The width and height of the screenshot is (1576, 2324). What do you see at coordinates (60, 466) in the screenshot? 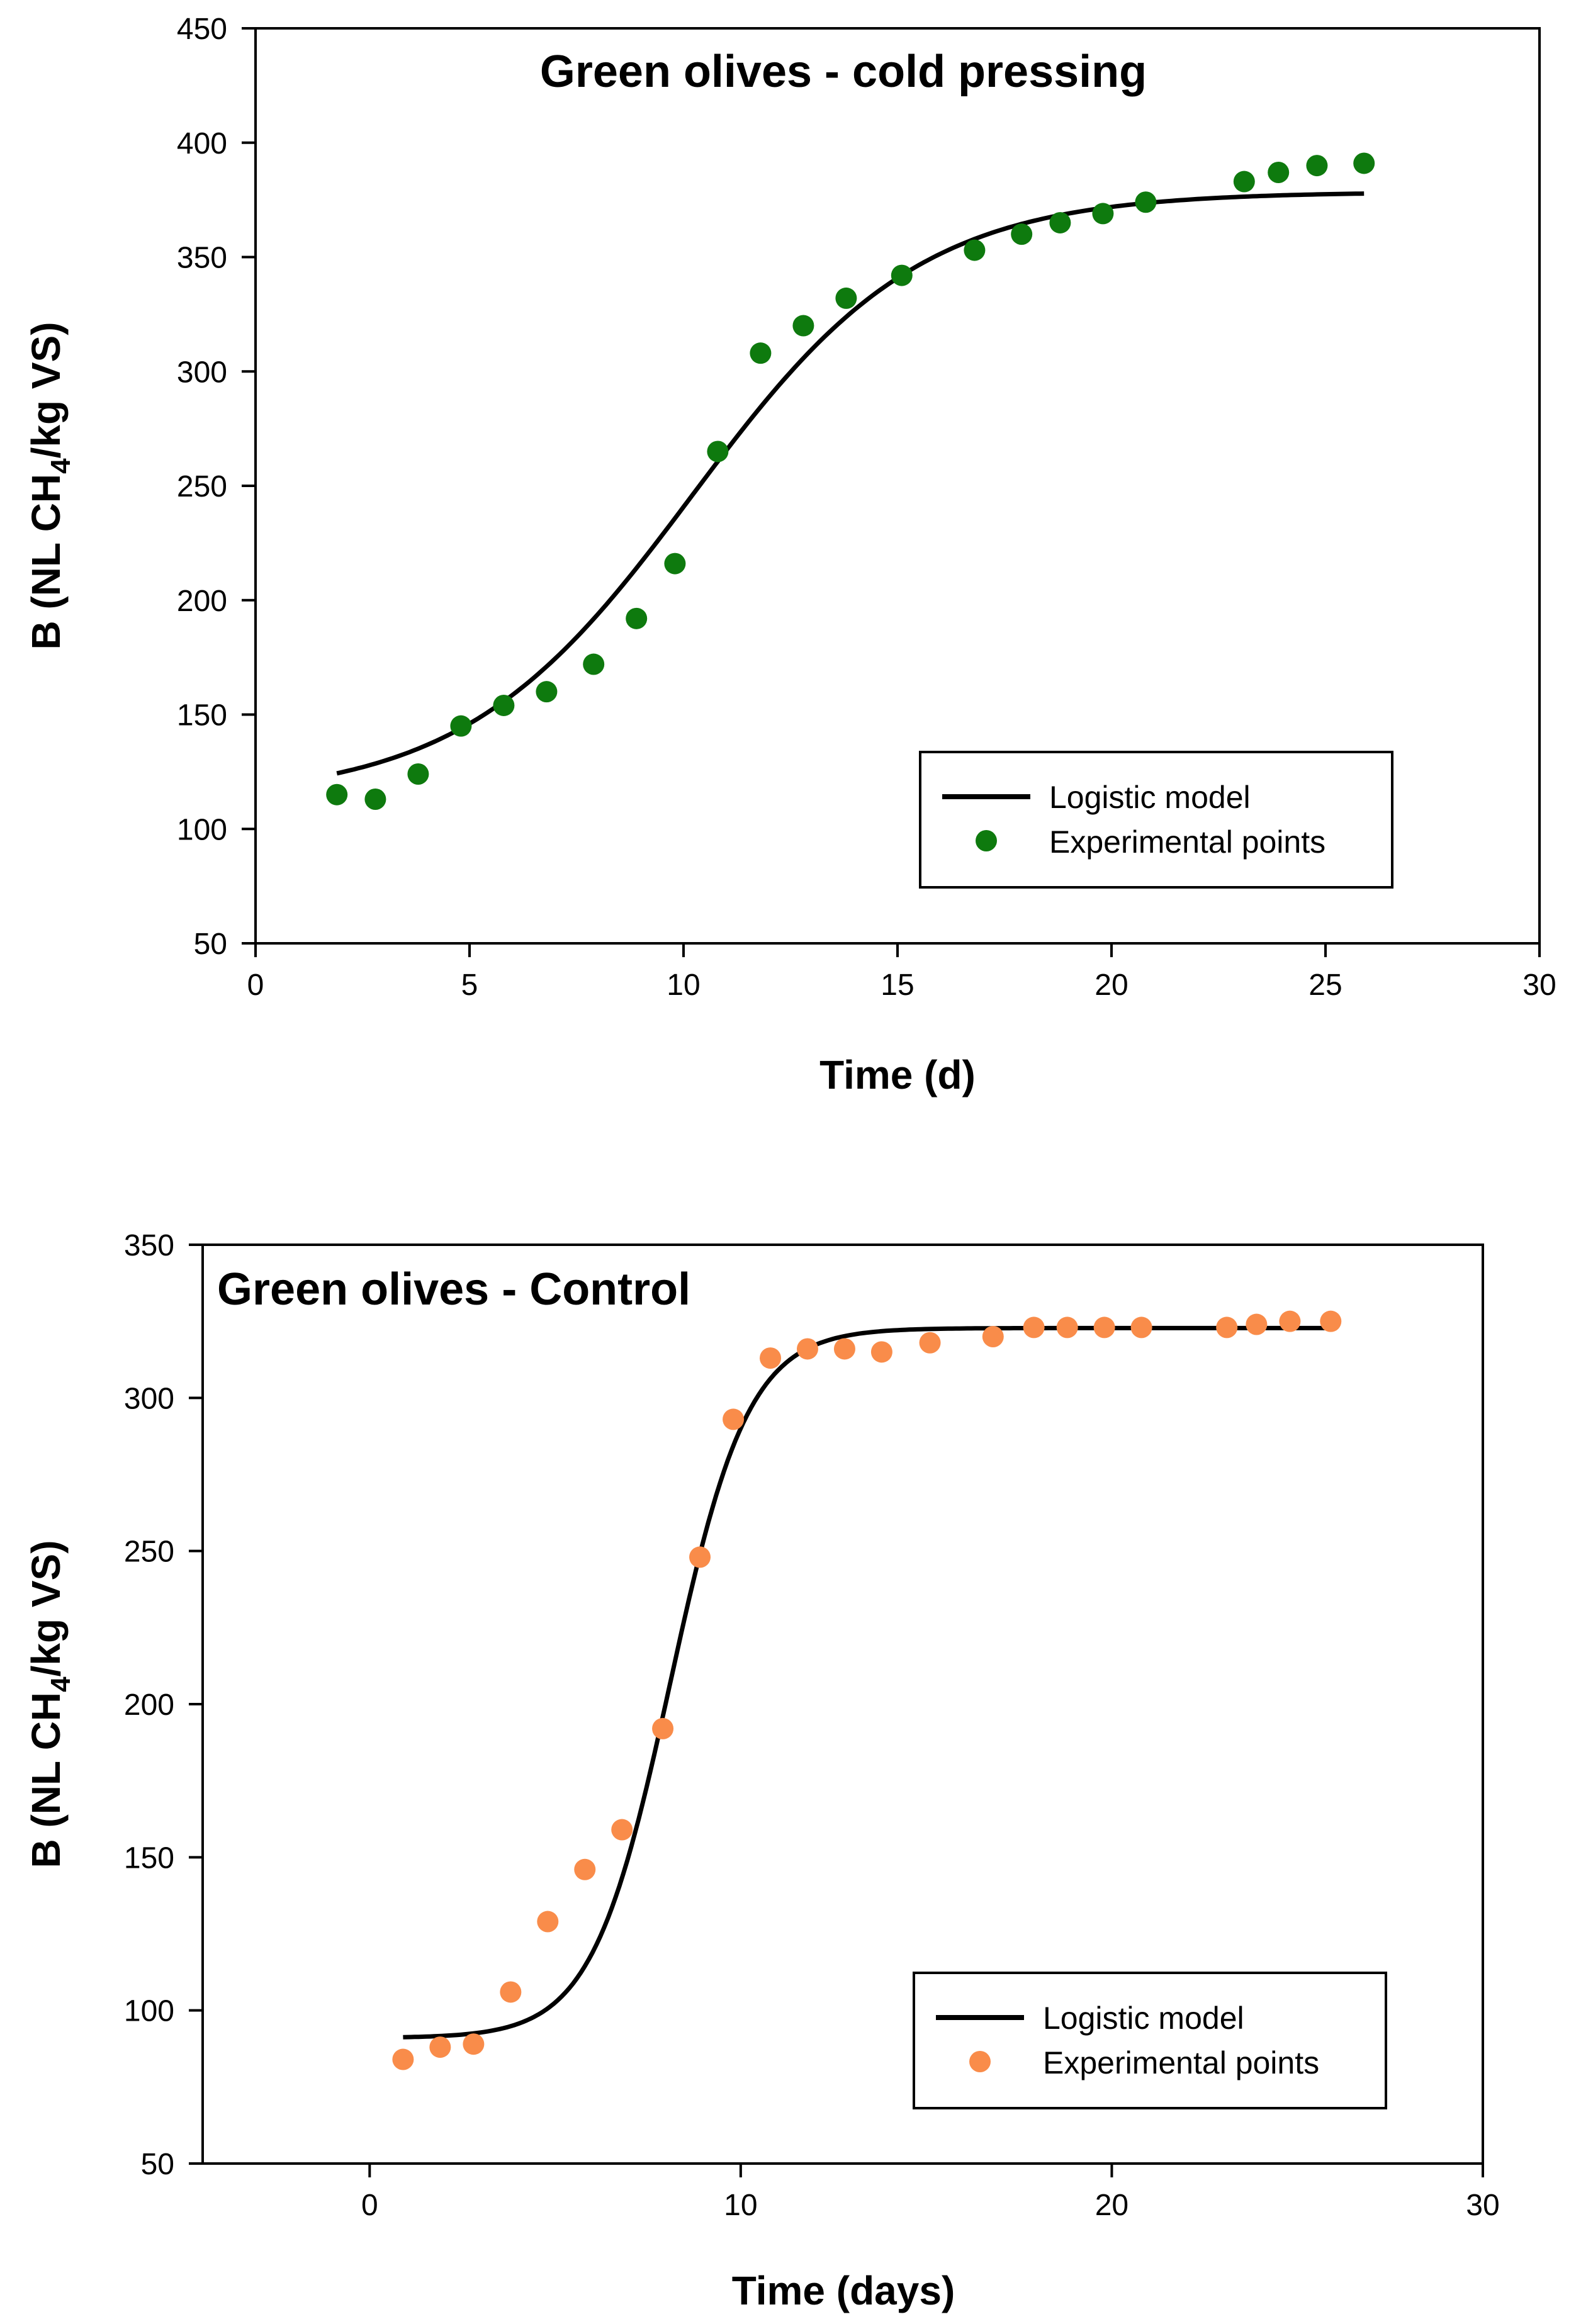
I see `y-axis-label-subscript: 4` at bounding box center [60, 466].